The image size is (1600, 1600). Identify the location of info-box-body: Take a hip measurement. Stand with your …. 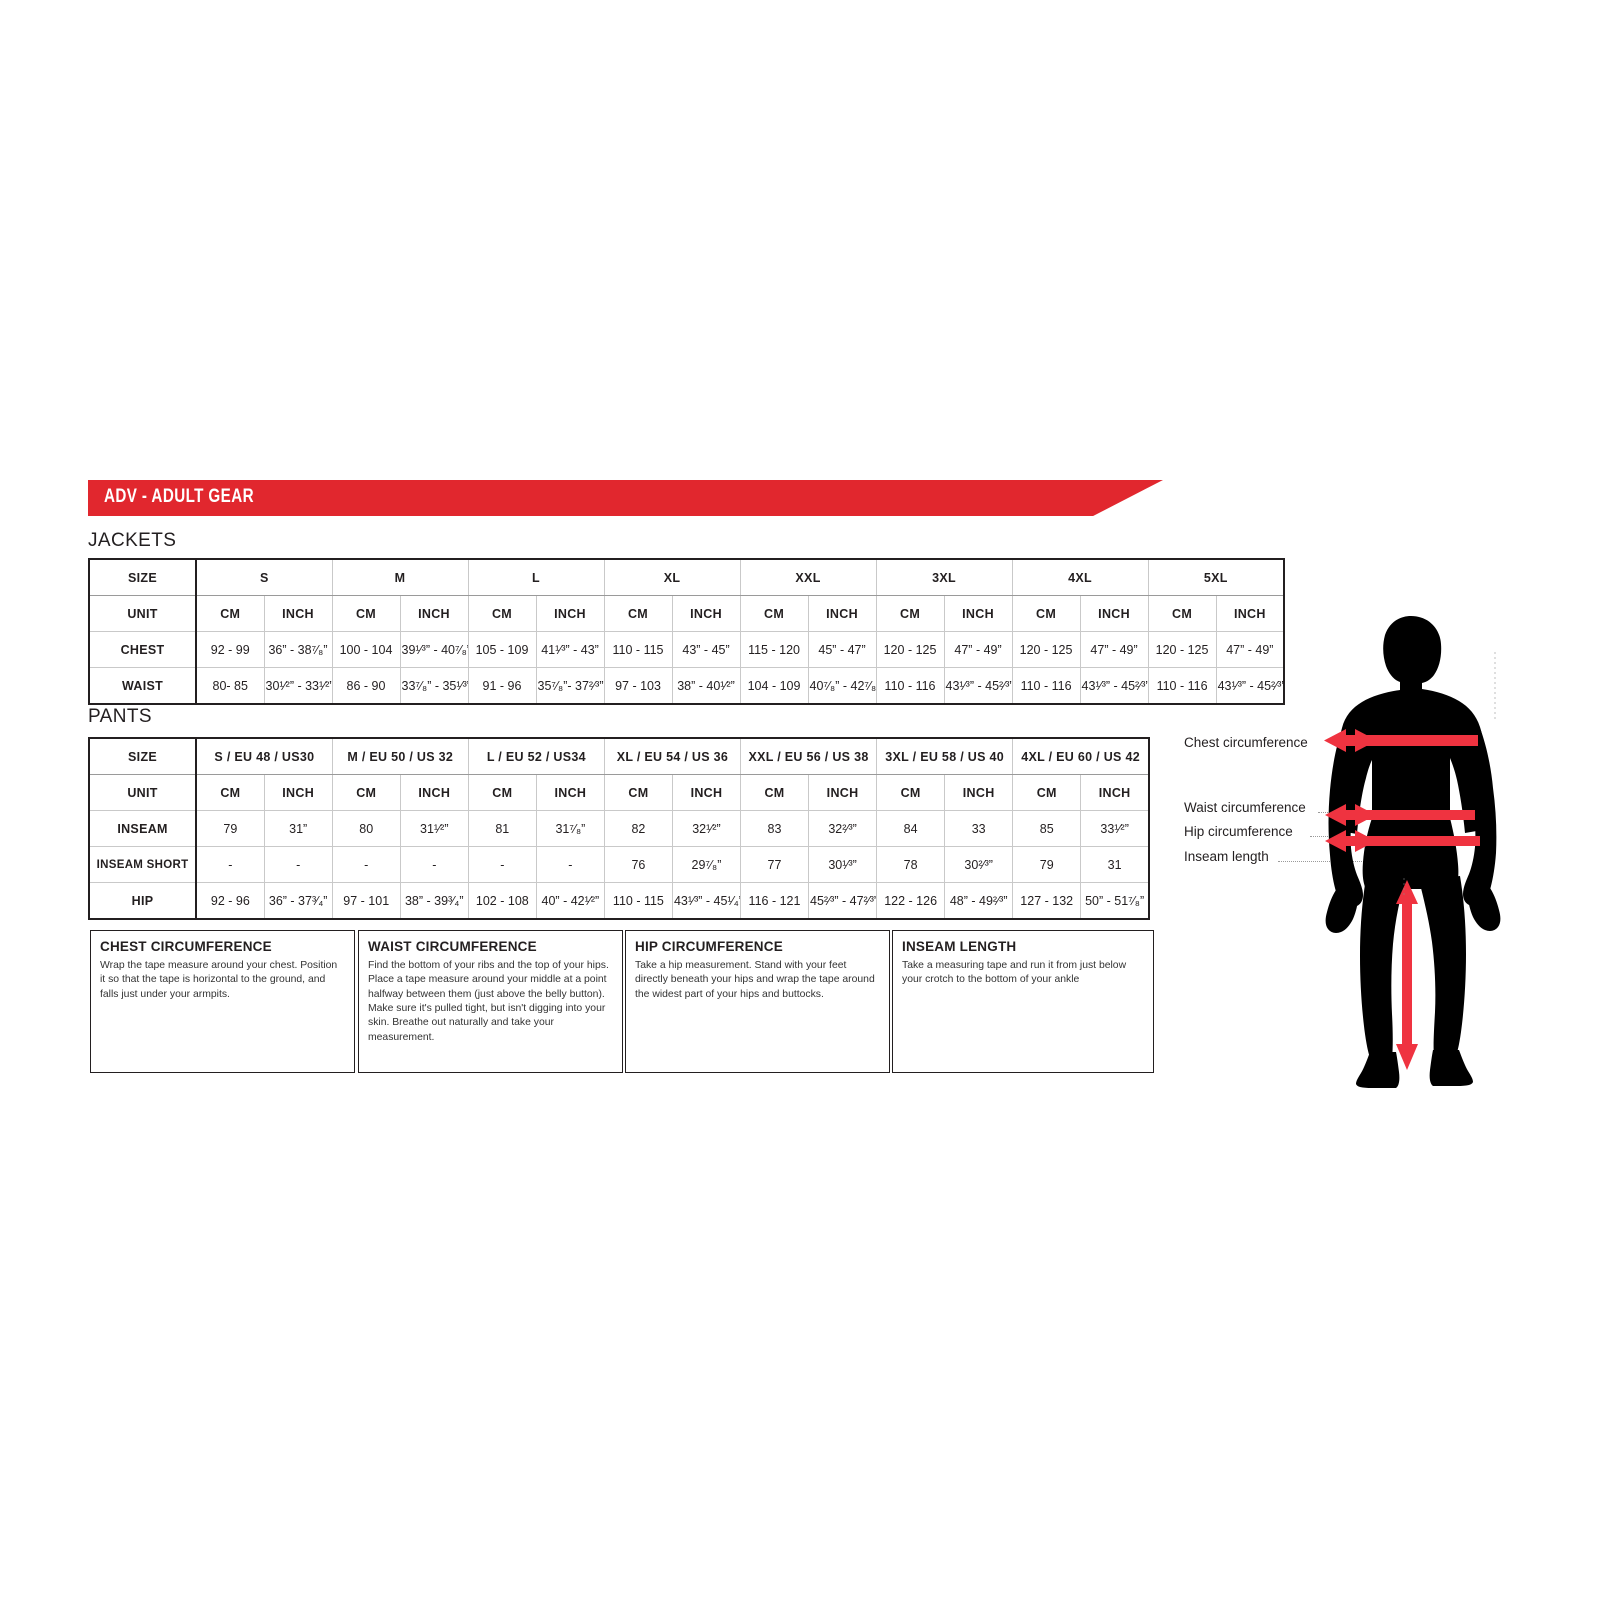
(755, 980).